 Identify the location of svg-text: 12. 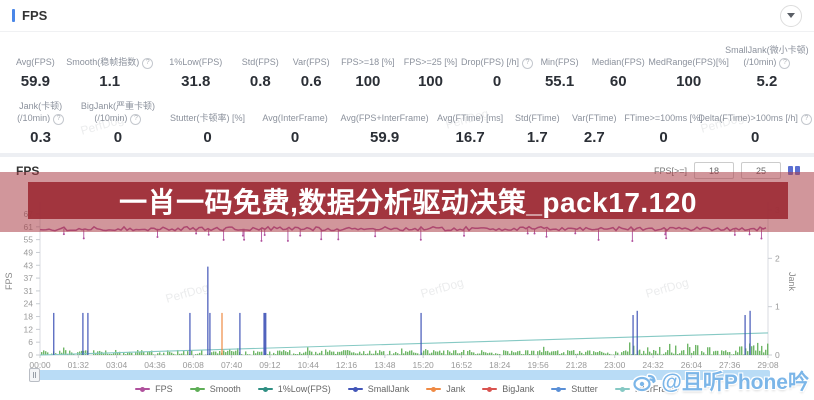
(29, 329).